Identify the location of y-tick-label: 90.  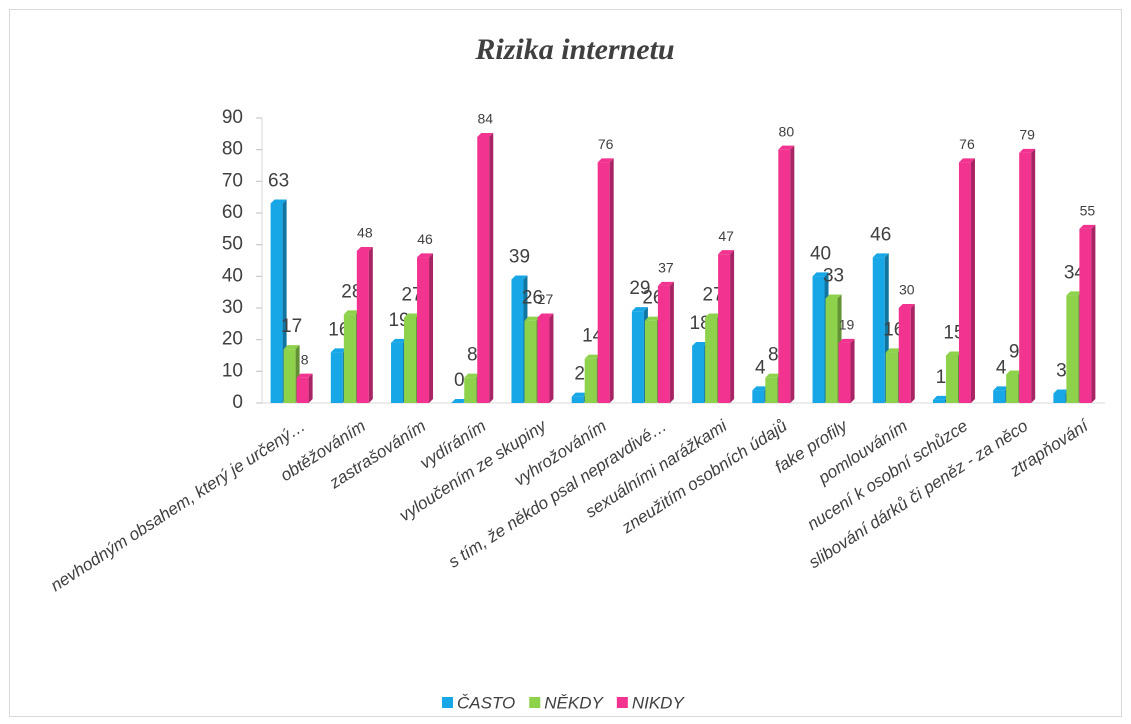
(232, 117).